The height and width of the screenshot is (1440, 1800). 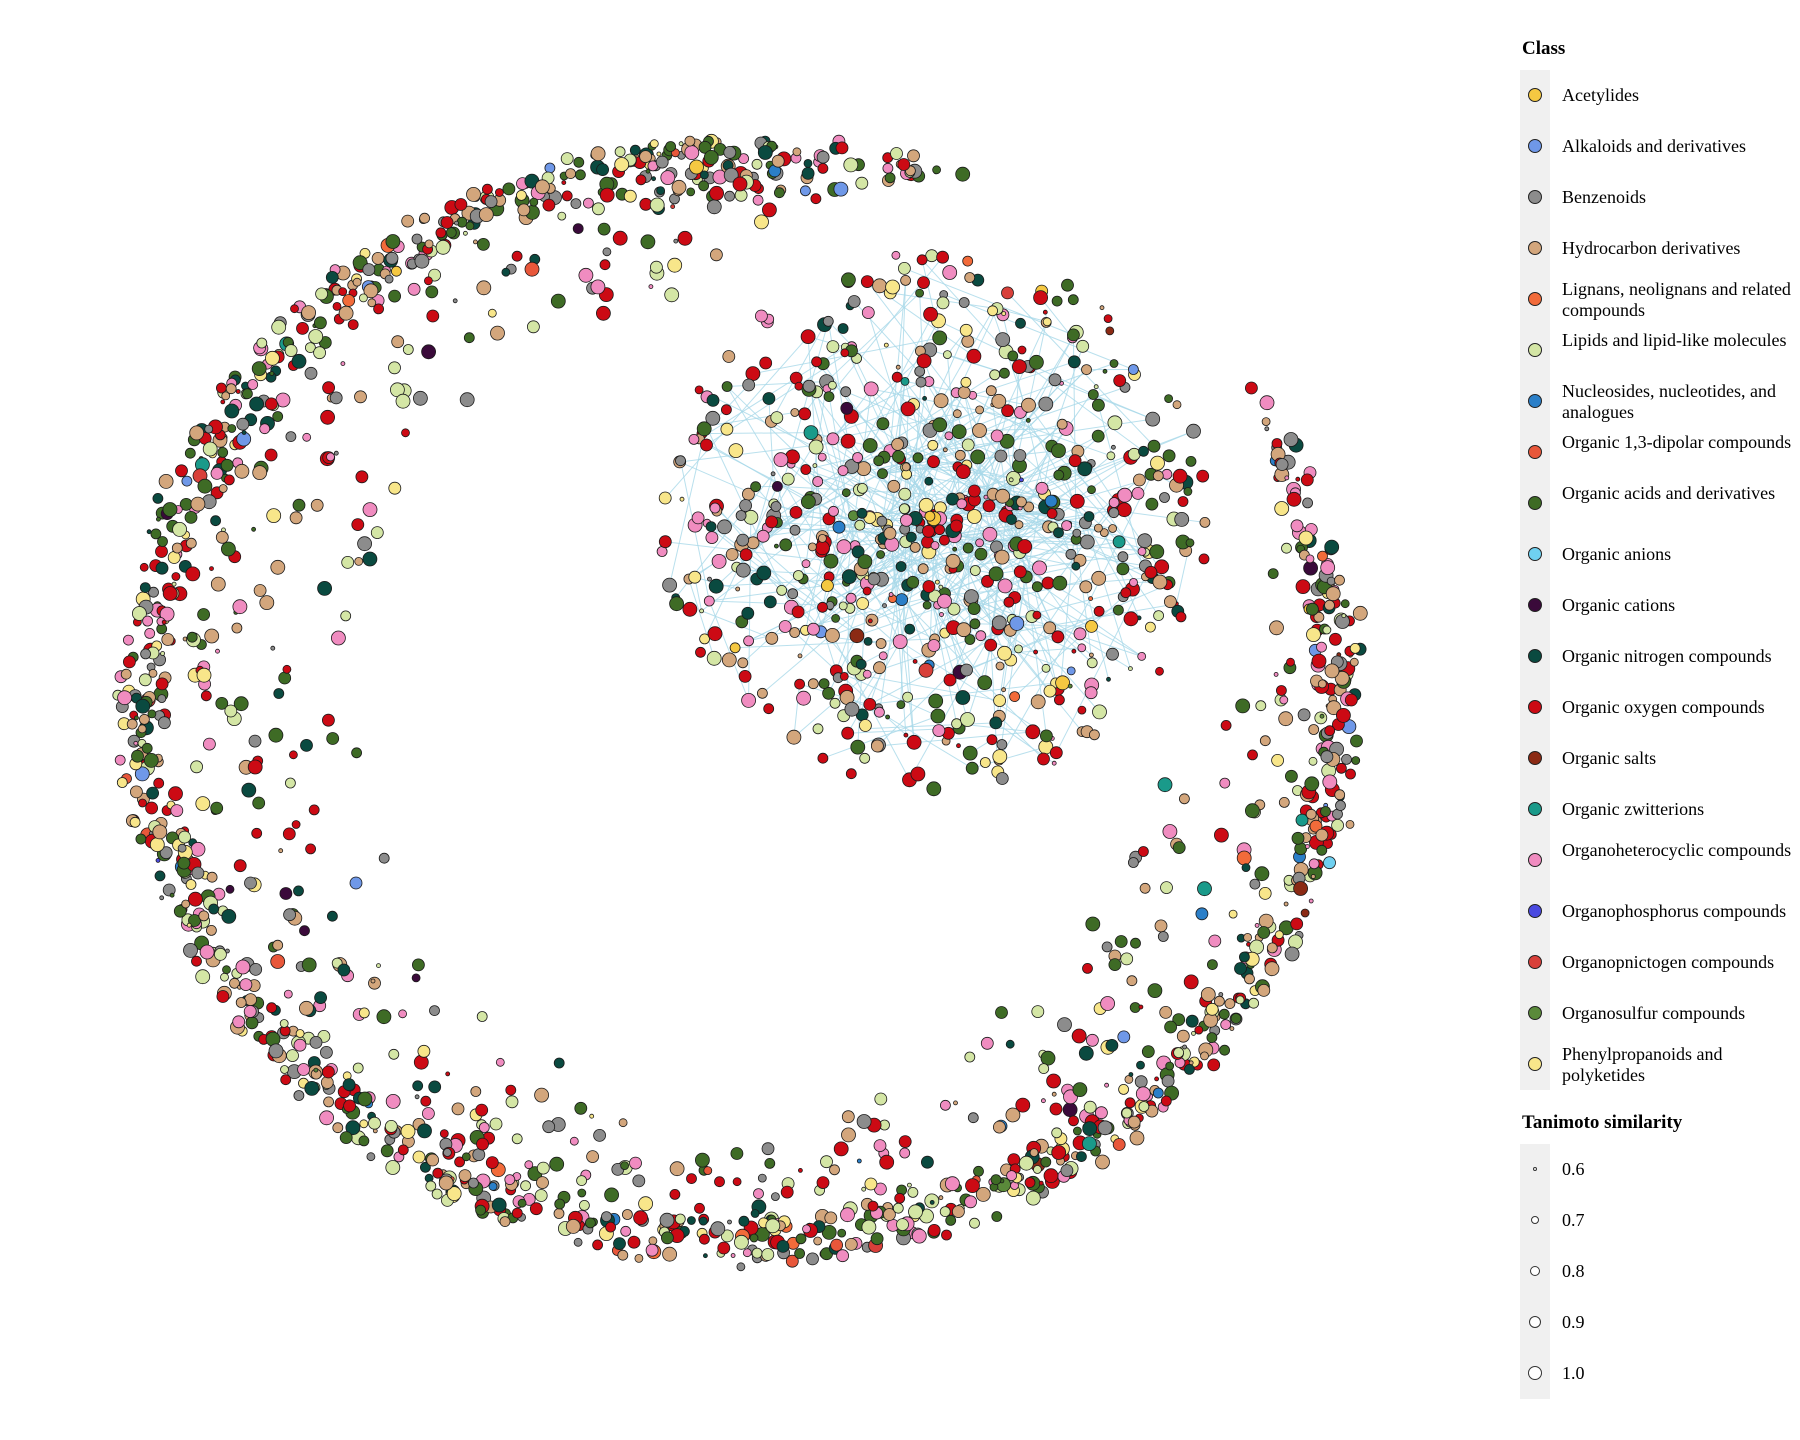 I want to click on legend-class-swatch, so click(x=1535, y=1064).